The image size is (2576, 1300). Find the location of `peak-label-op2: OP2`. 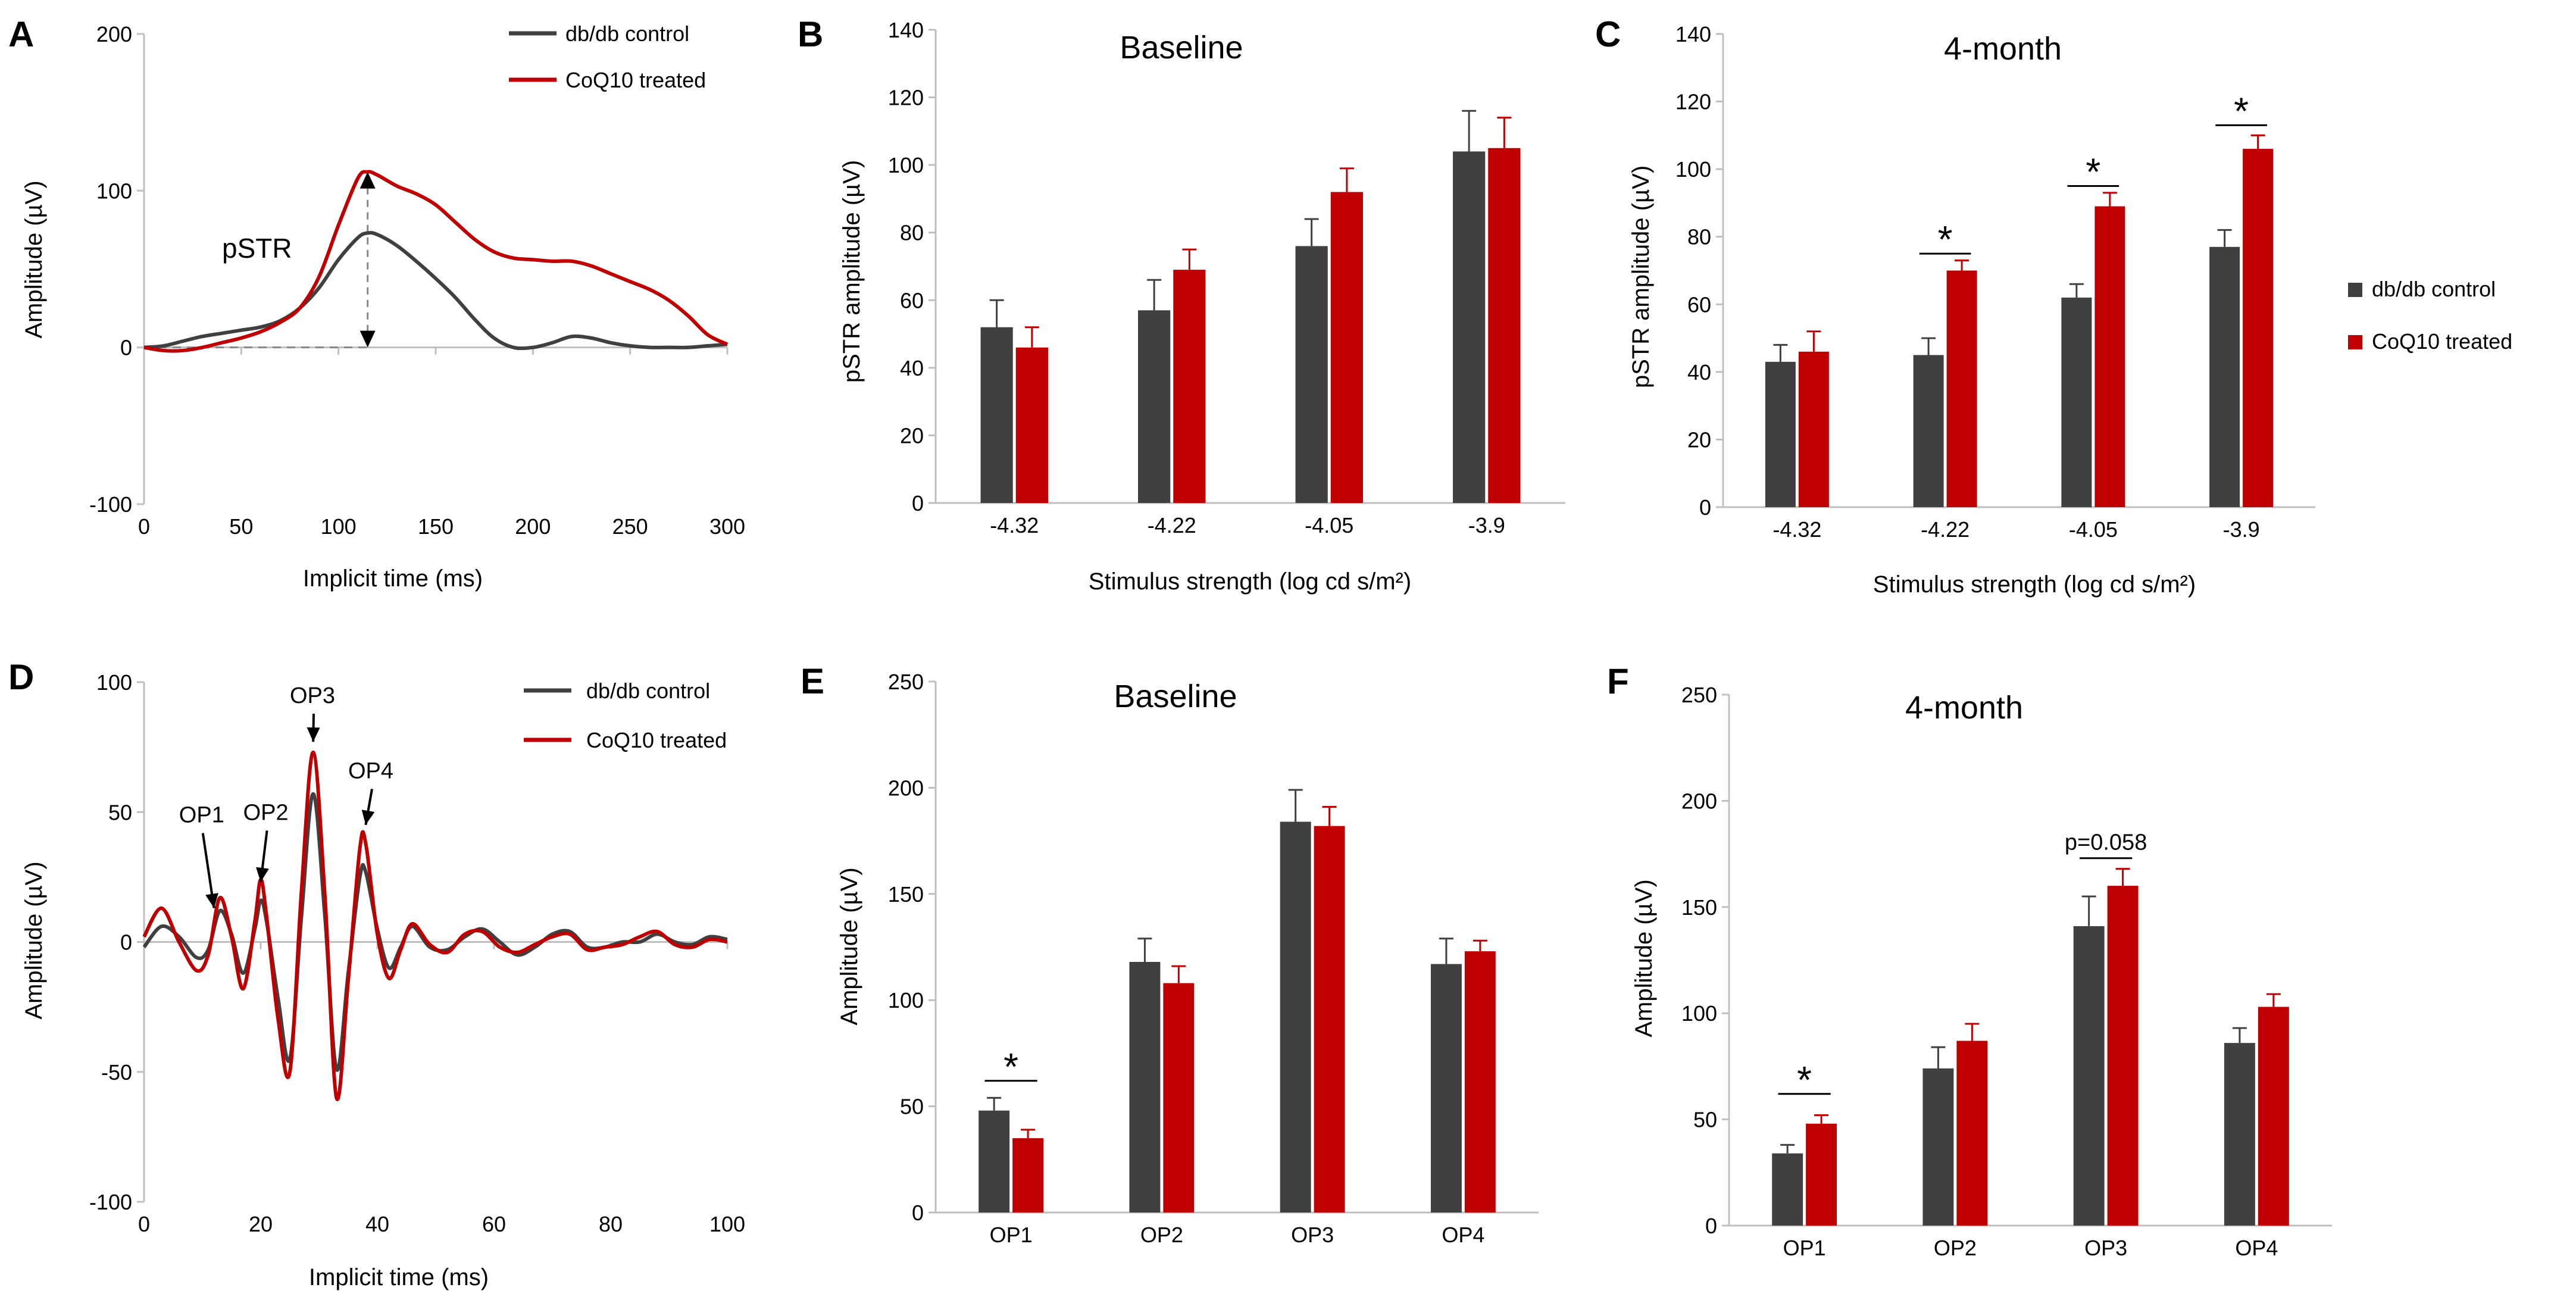

peak-label-op2: OP2 is located at coordinates (266, 812).